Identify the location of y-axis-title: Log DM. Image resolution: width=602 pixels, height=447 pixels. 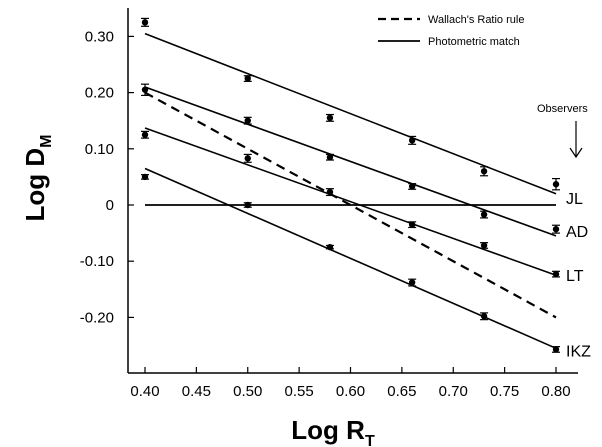
(37, 178).